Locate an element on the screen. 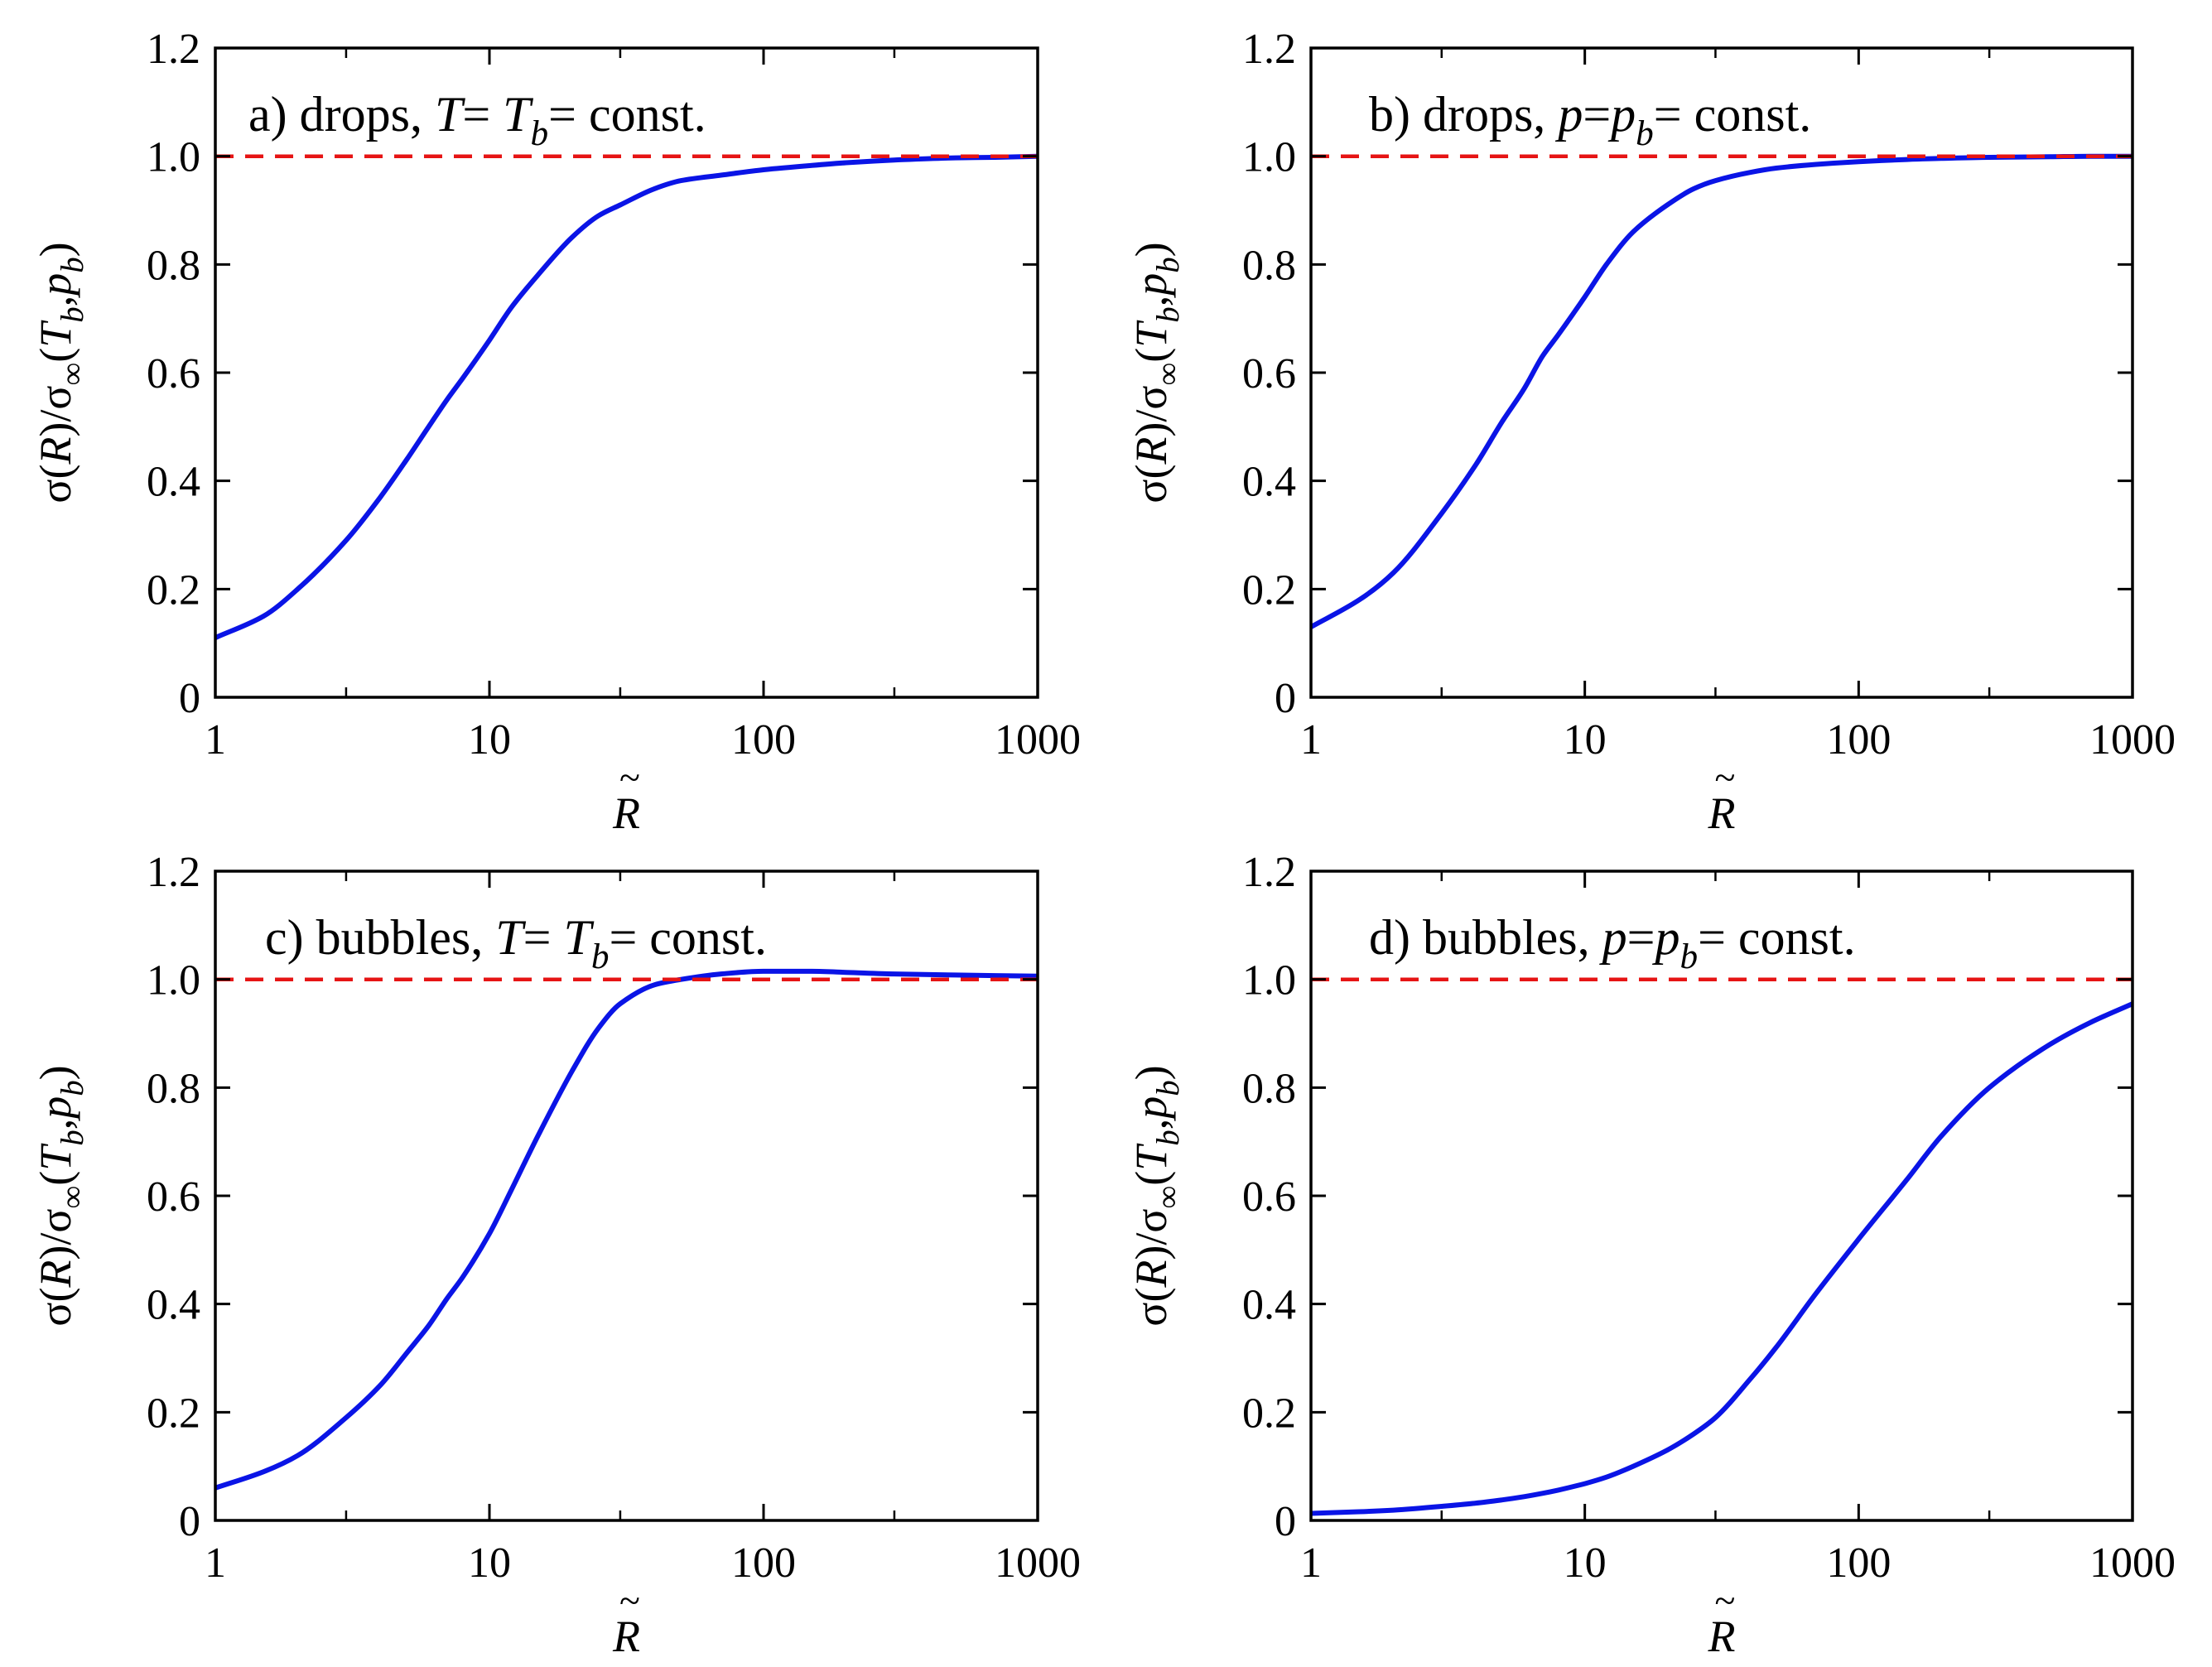  y-axis-label: σ(R)/σ∞(Tb,pb) is located at coordinates (60, 372).